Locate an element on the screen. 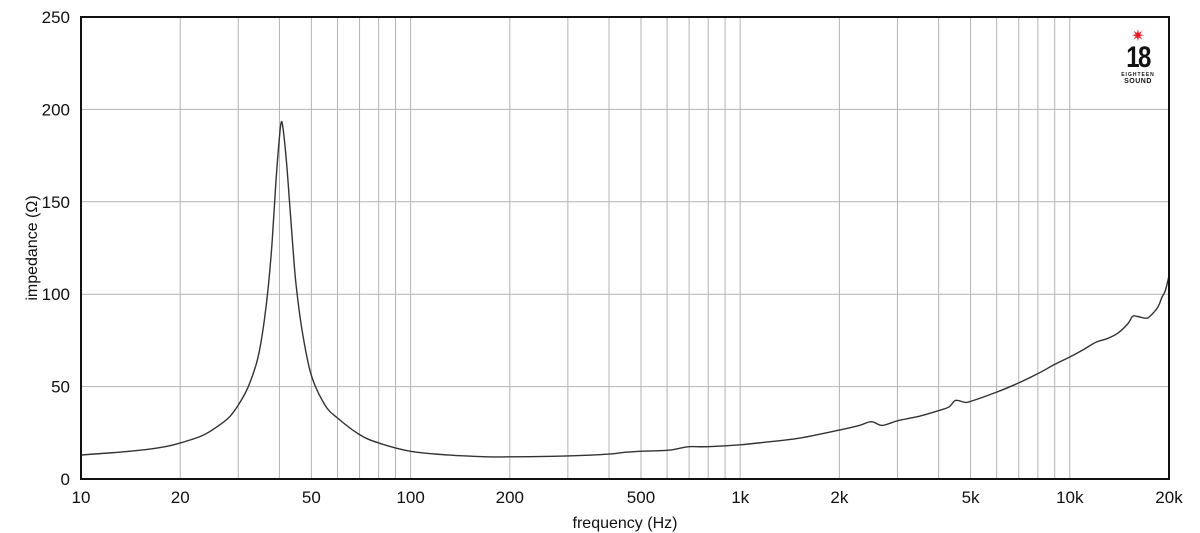 This screenshot has height=533, width=1200. y-axis-label: impedance (Ω) is located at coordinates (32, 247).